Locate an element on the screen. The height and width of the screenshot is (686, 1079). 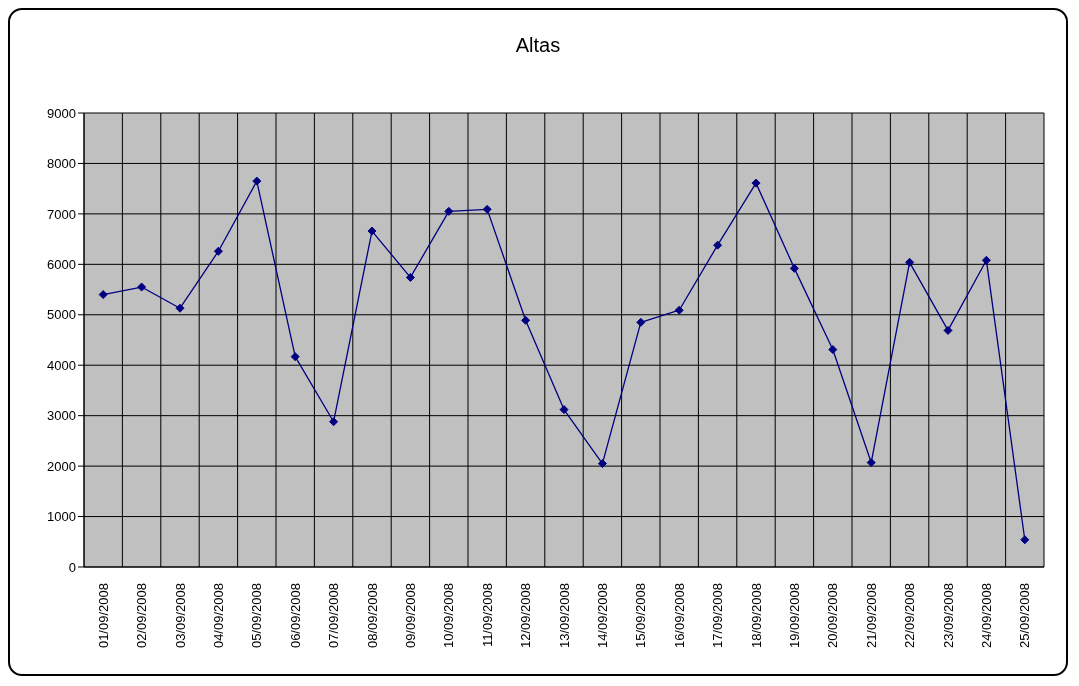
x-tick-label: 01/09/2008 is located at coordinates (103, 616).